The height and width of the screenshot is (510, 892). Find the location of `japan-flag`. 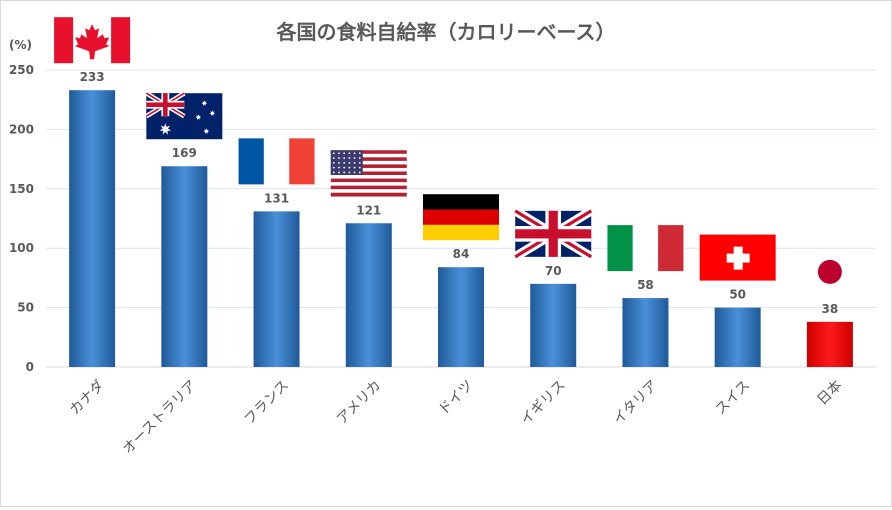

japan-flag is located at coordinates (829, 271).